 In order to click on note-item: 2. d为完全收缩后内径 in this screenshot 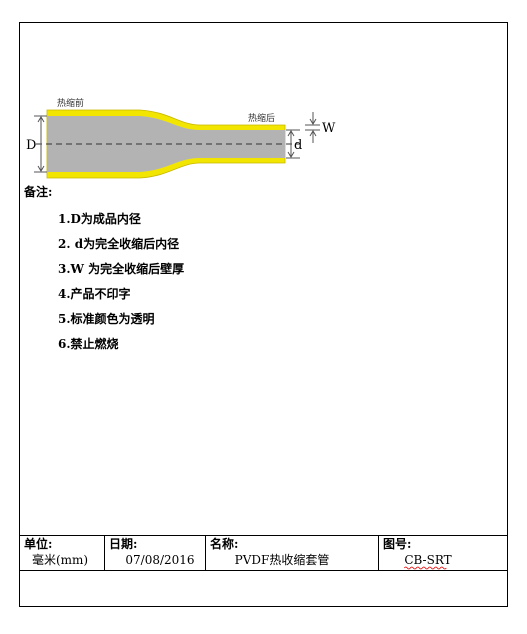, I will do `click(118, 243)`.